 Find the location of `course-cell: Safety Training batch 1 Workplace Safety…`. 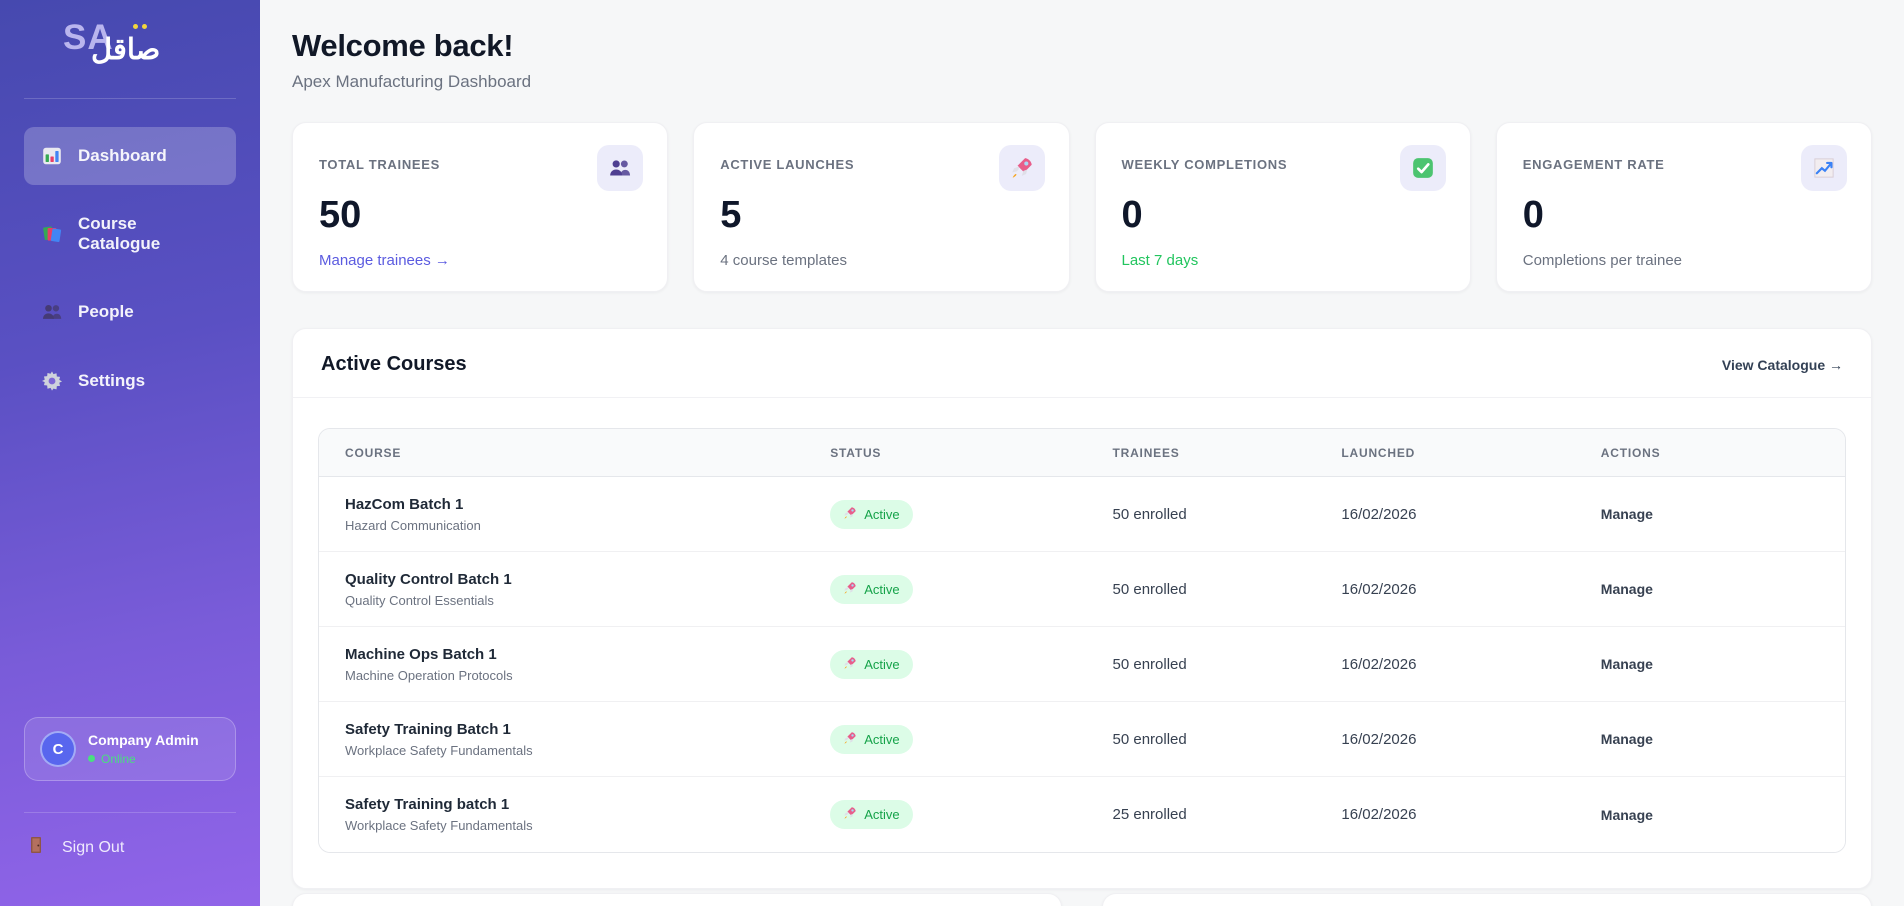

course-cell: Safety Training batch 1 Workplace Safety… is located at coordinates (574, 814).